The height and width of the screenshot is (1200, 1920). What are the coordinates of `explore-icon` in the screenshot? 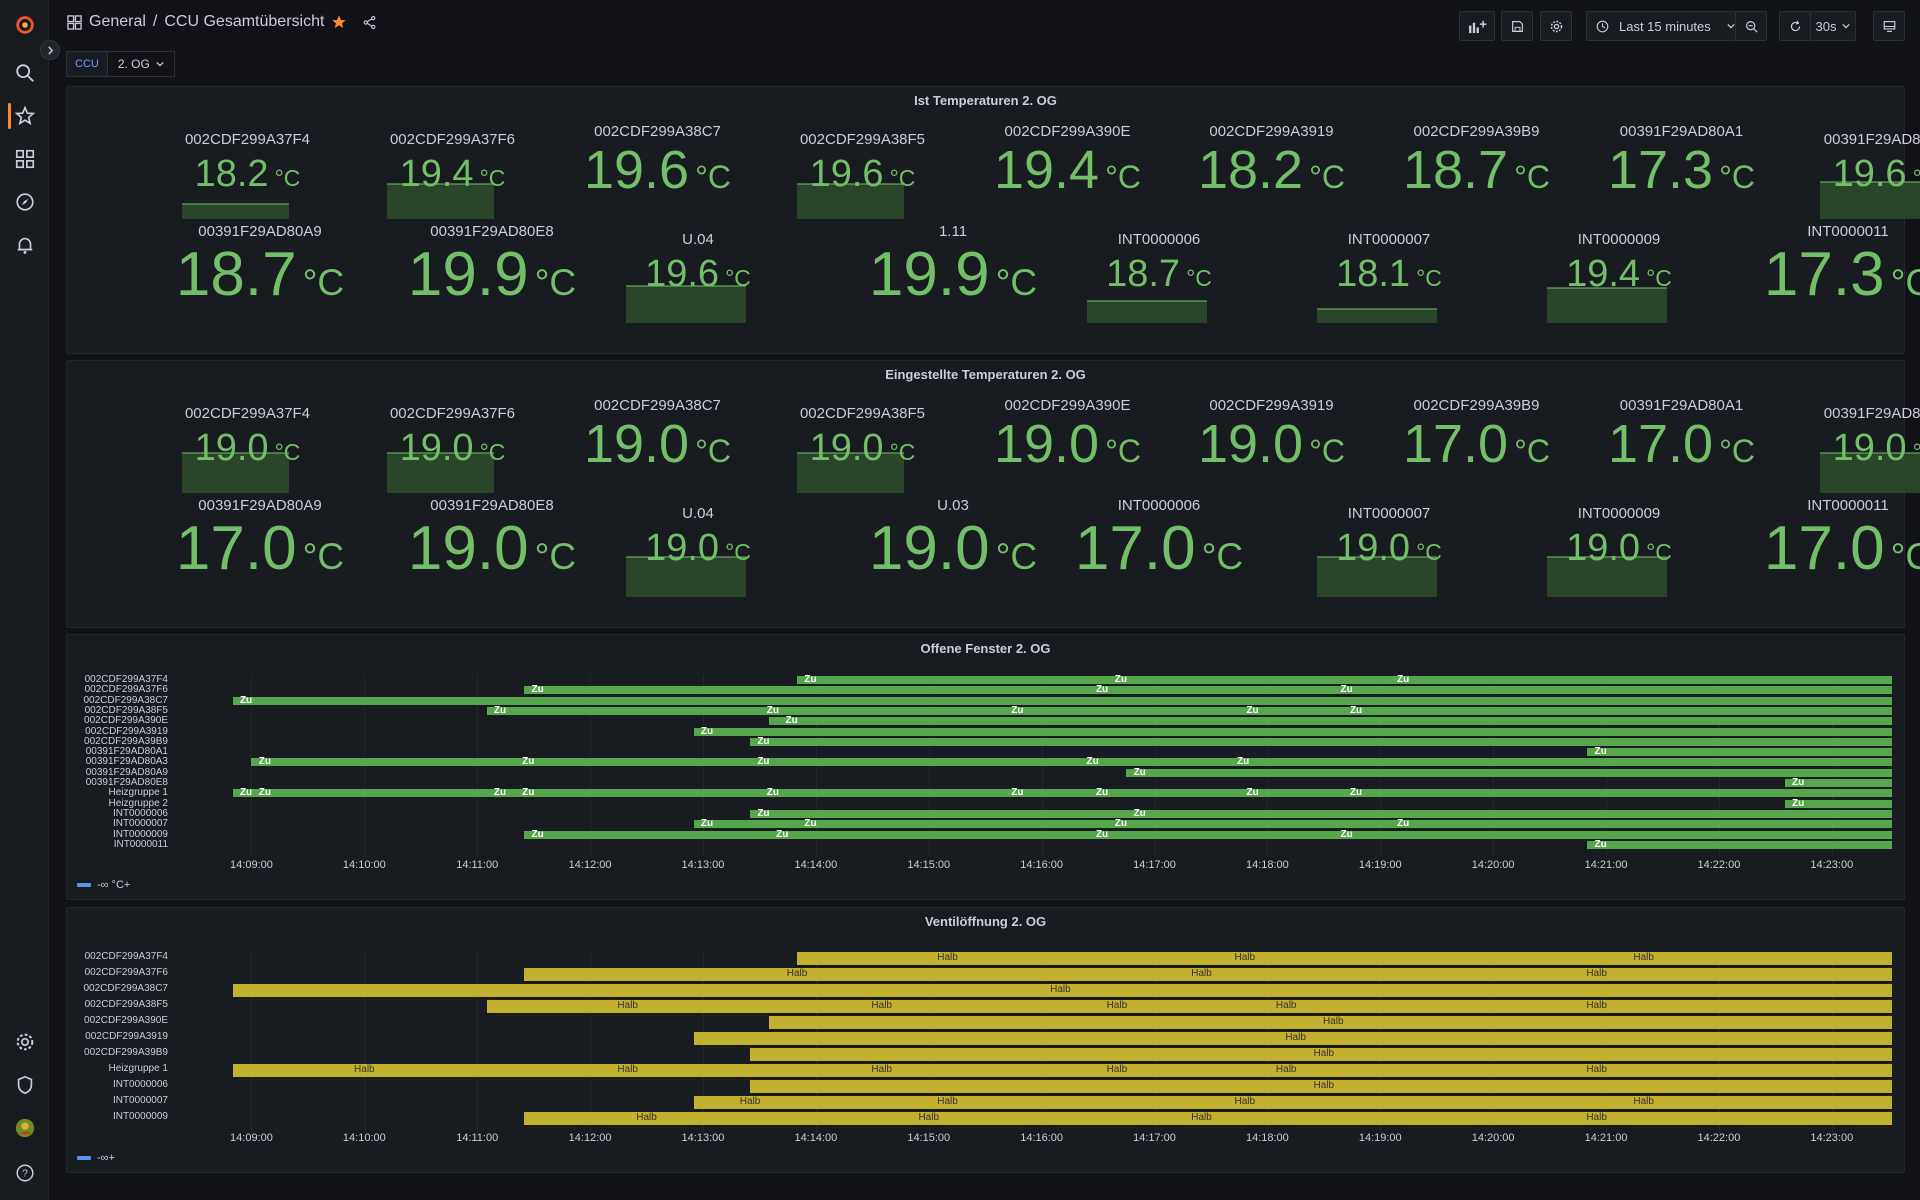 It's located at (24, 201).